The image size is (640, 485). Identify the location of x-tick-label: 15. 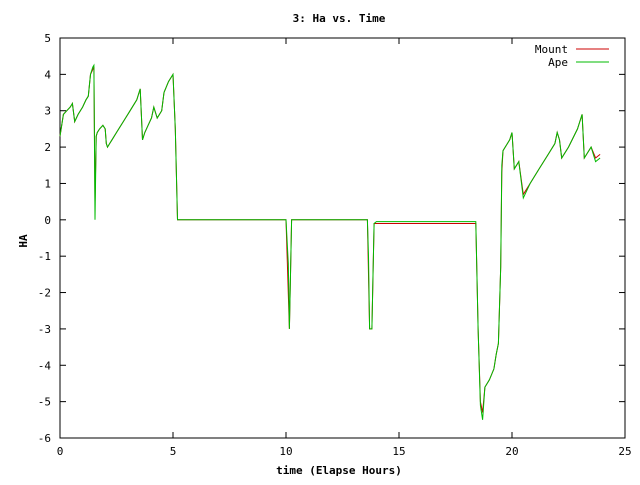
(398, 451).